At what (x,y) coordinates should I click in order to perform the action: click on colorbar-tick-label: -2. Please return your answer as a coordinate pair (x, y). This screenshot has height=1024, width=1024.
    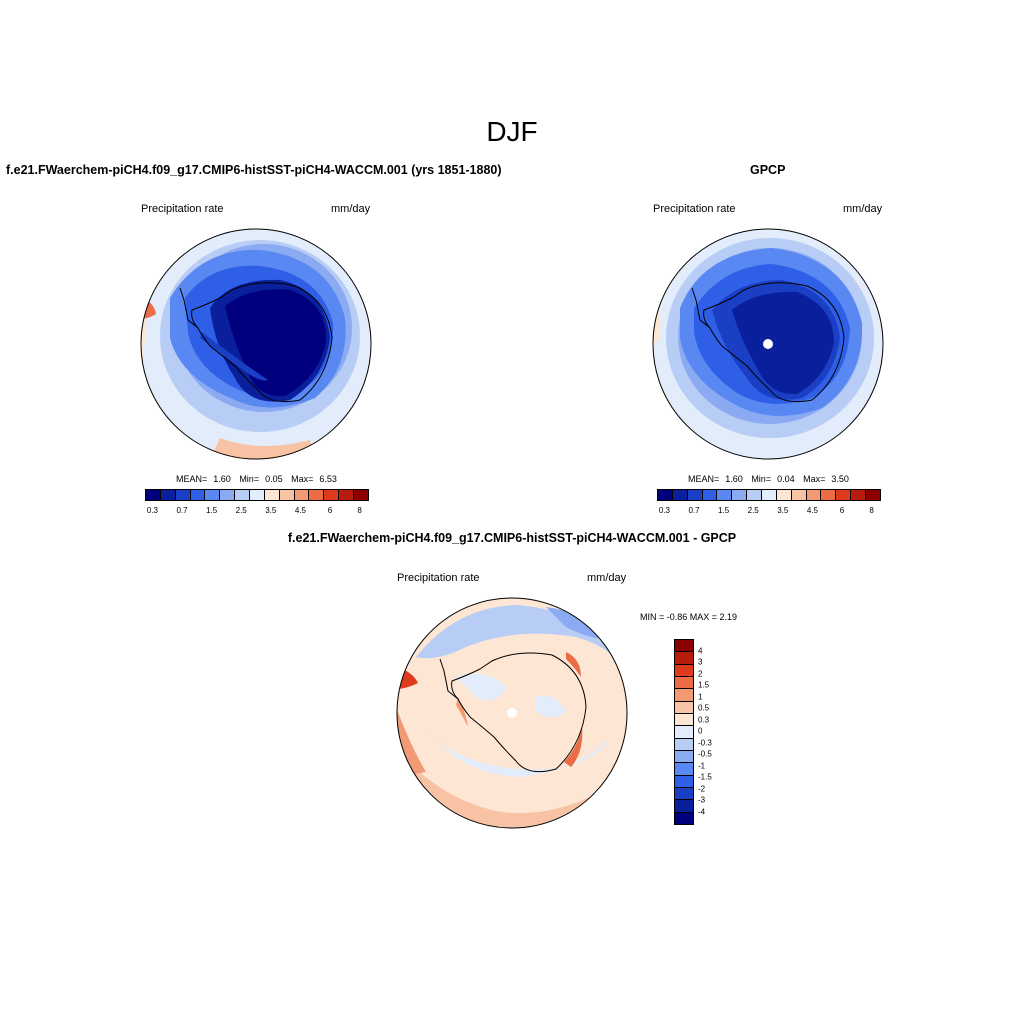
    Looking at the image, I should click on (702, 788).